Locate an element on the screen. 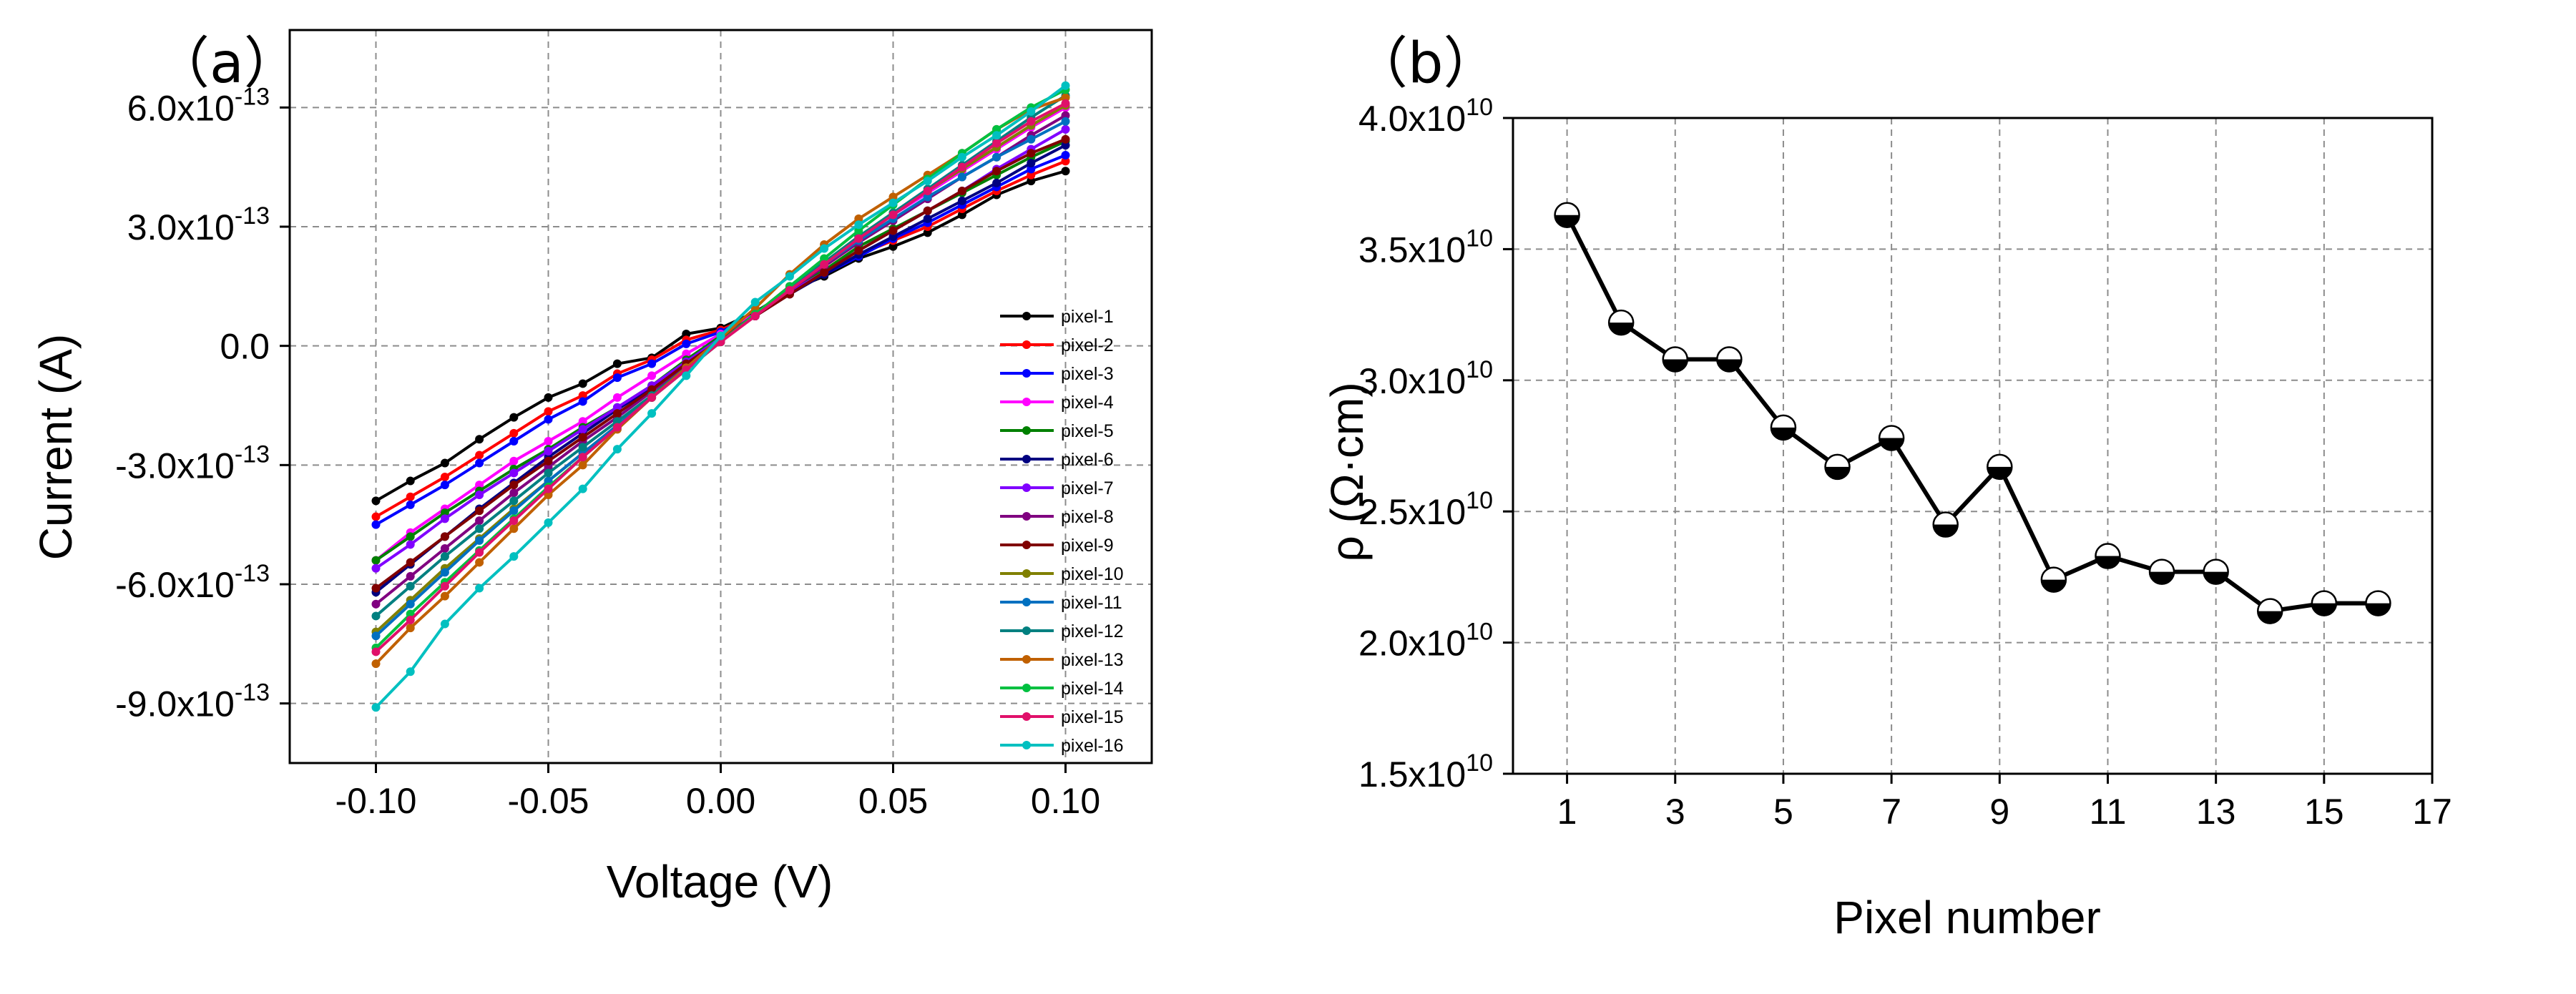 The image size is (2576, 994). y-tick-label: -3.0x10⁻¹³ is located at coordinates (192, 463).